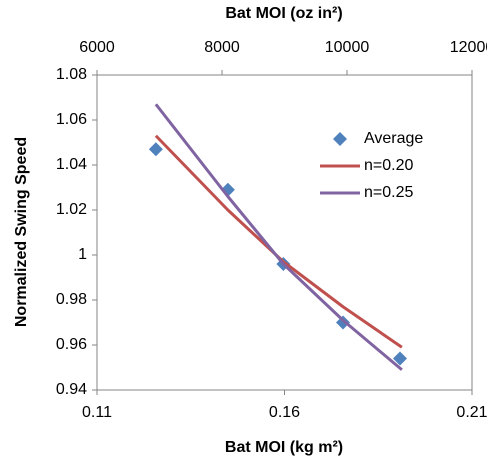 The image size is (487, 463). Describe the element at coordinates (388, 192) in the screenshot. I see `legend-label: n=0.25` at that location.